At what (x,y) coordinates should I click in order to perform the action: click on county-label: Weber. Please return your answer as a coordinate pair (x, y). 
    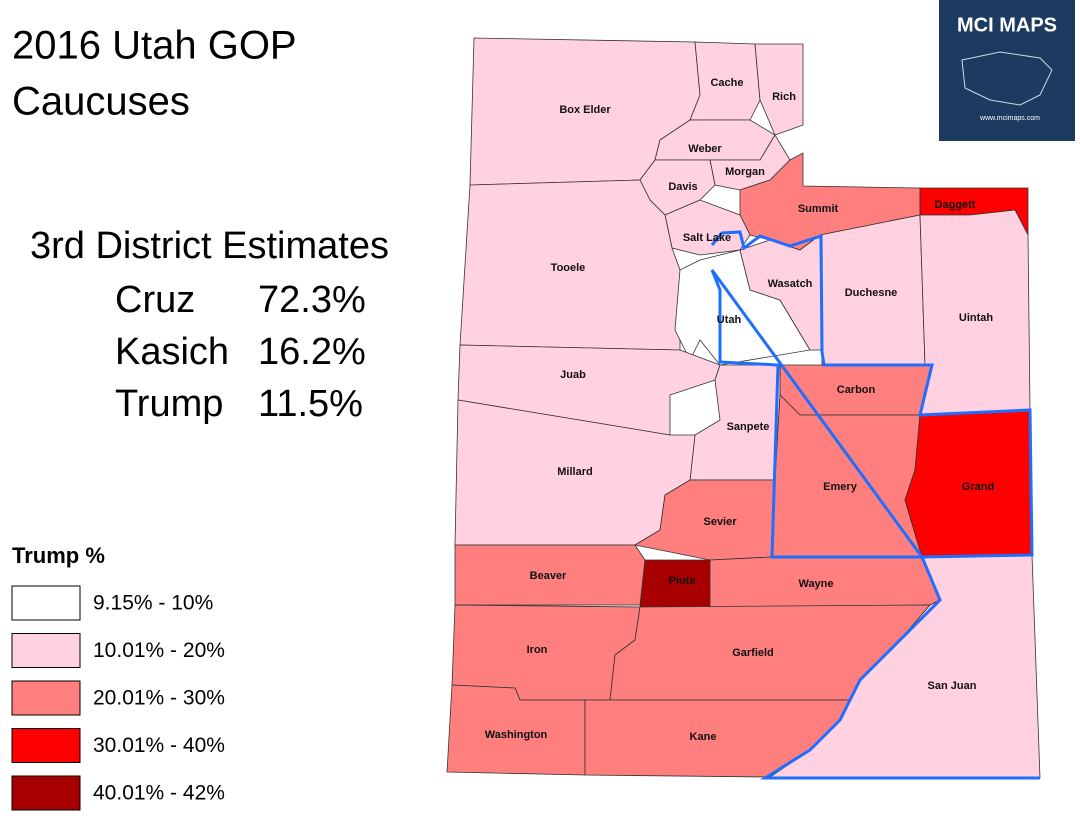
    Looking at the image, I should click on (705, 149).